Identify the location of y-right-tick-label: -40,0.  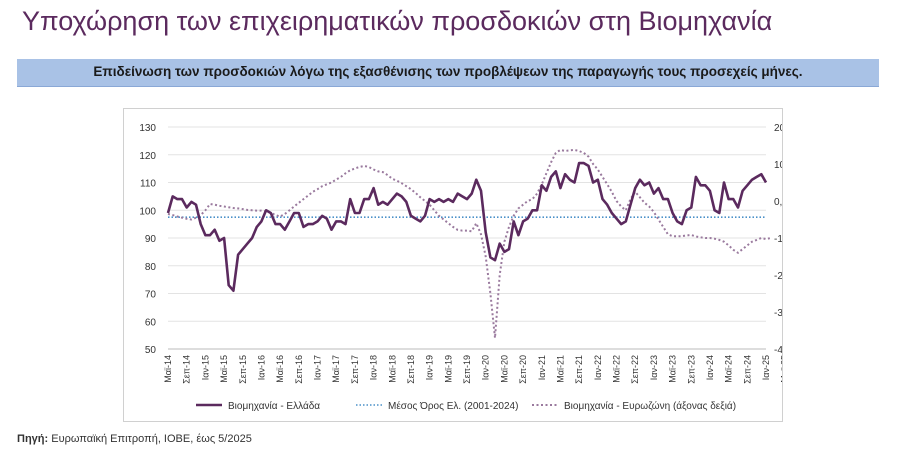
(778, 350).